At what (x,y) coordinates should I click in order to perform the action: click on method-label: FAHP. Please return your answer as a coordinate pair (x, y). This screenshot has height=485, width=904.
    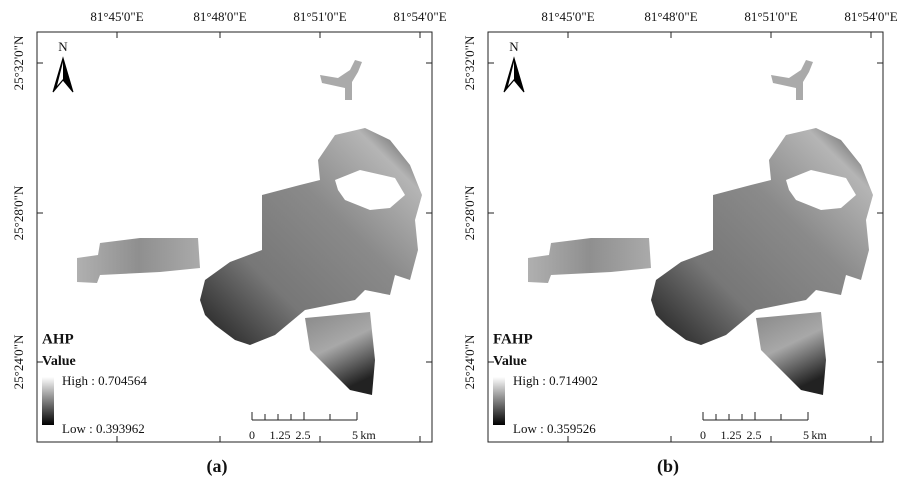
    Looking at the image, I should click on (513, 339).